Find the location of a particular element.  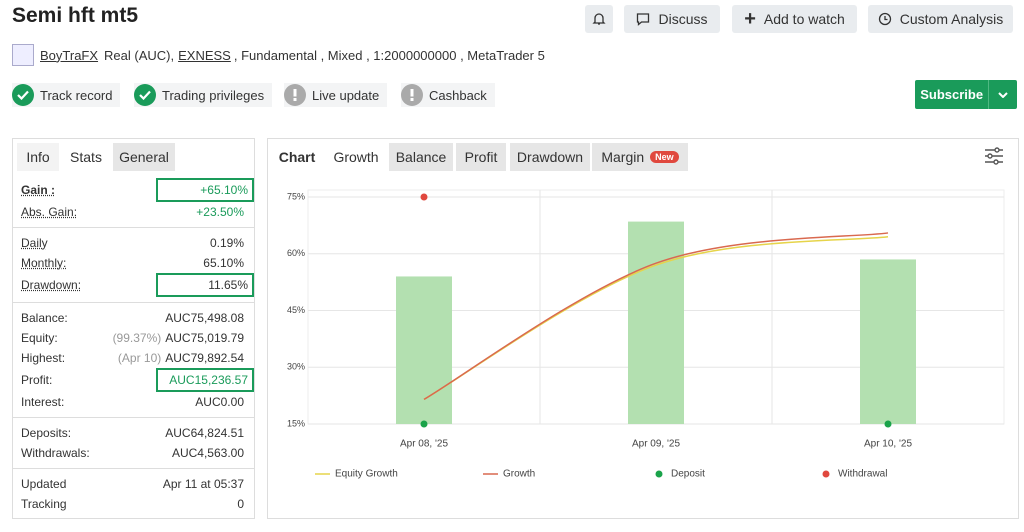

stat-row: Withdrawals: AUC4,563.00 is located at coordinates (133, 453).